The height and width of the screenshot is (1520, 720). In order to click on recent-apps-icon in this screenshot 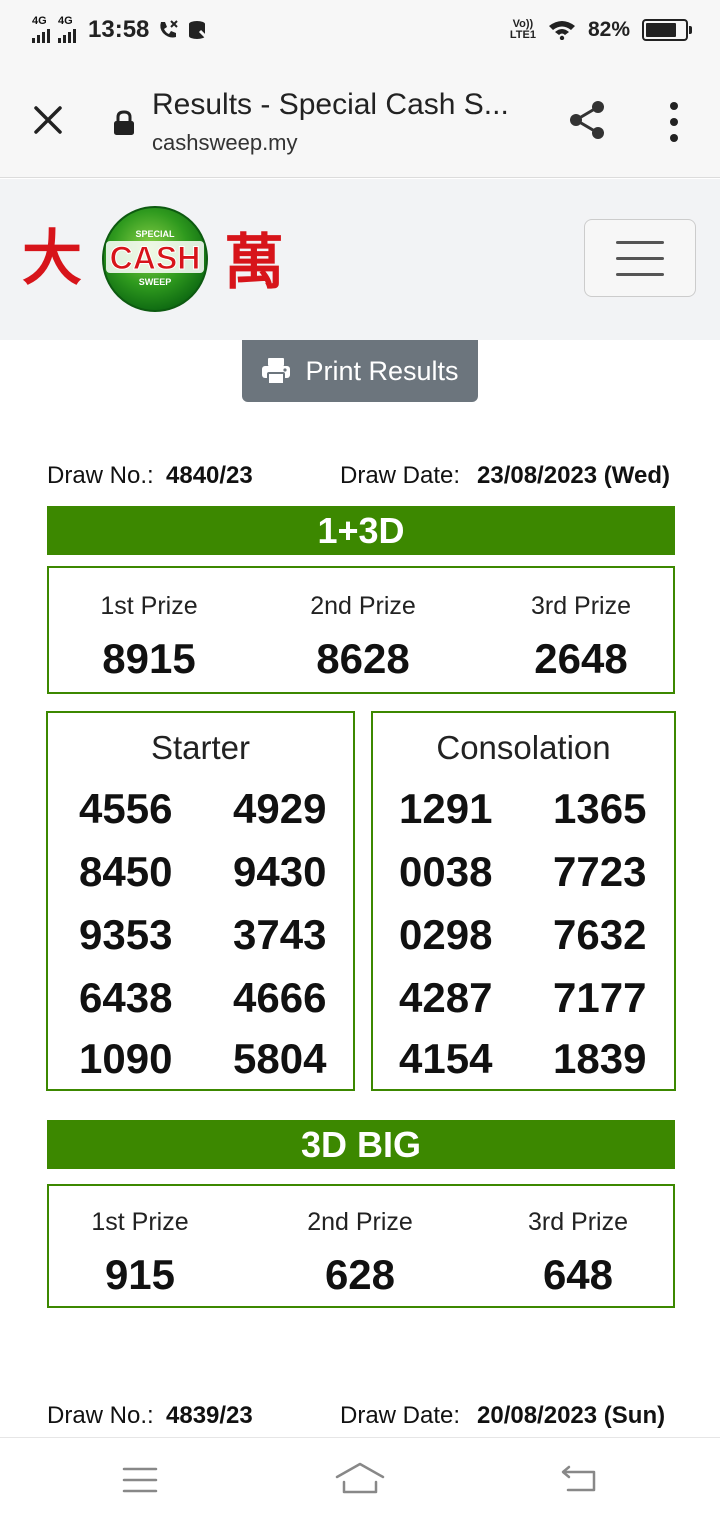, I will do `click(140, 1480)`.